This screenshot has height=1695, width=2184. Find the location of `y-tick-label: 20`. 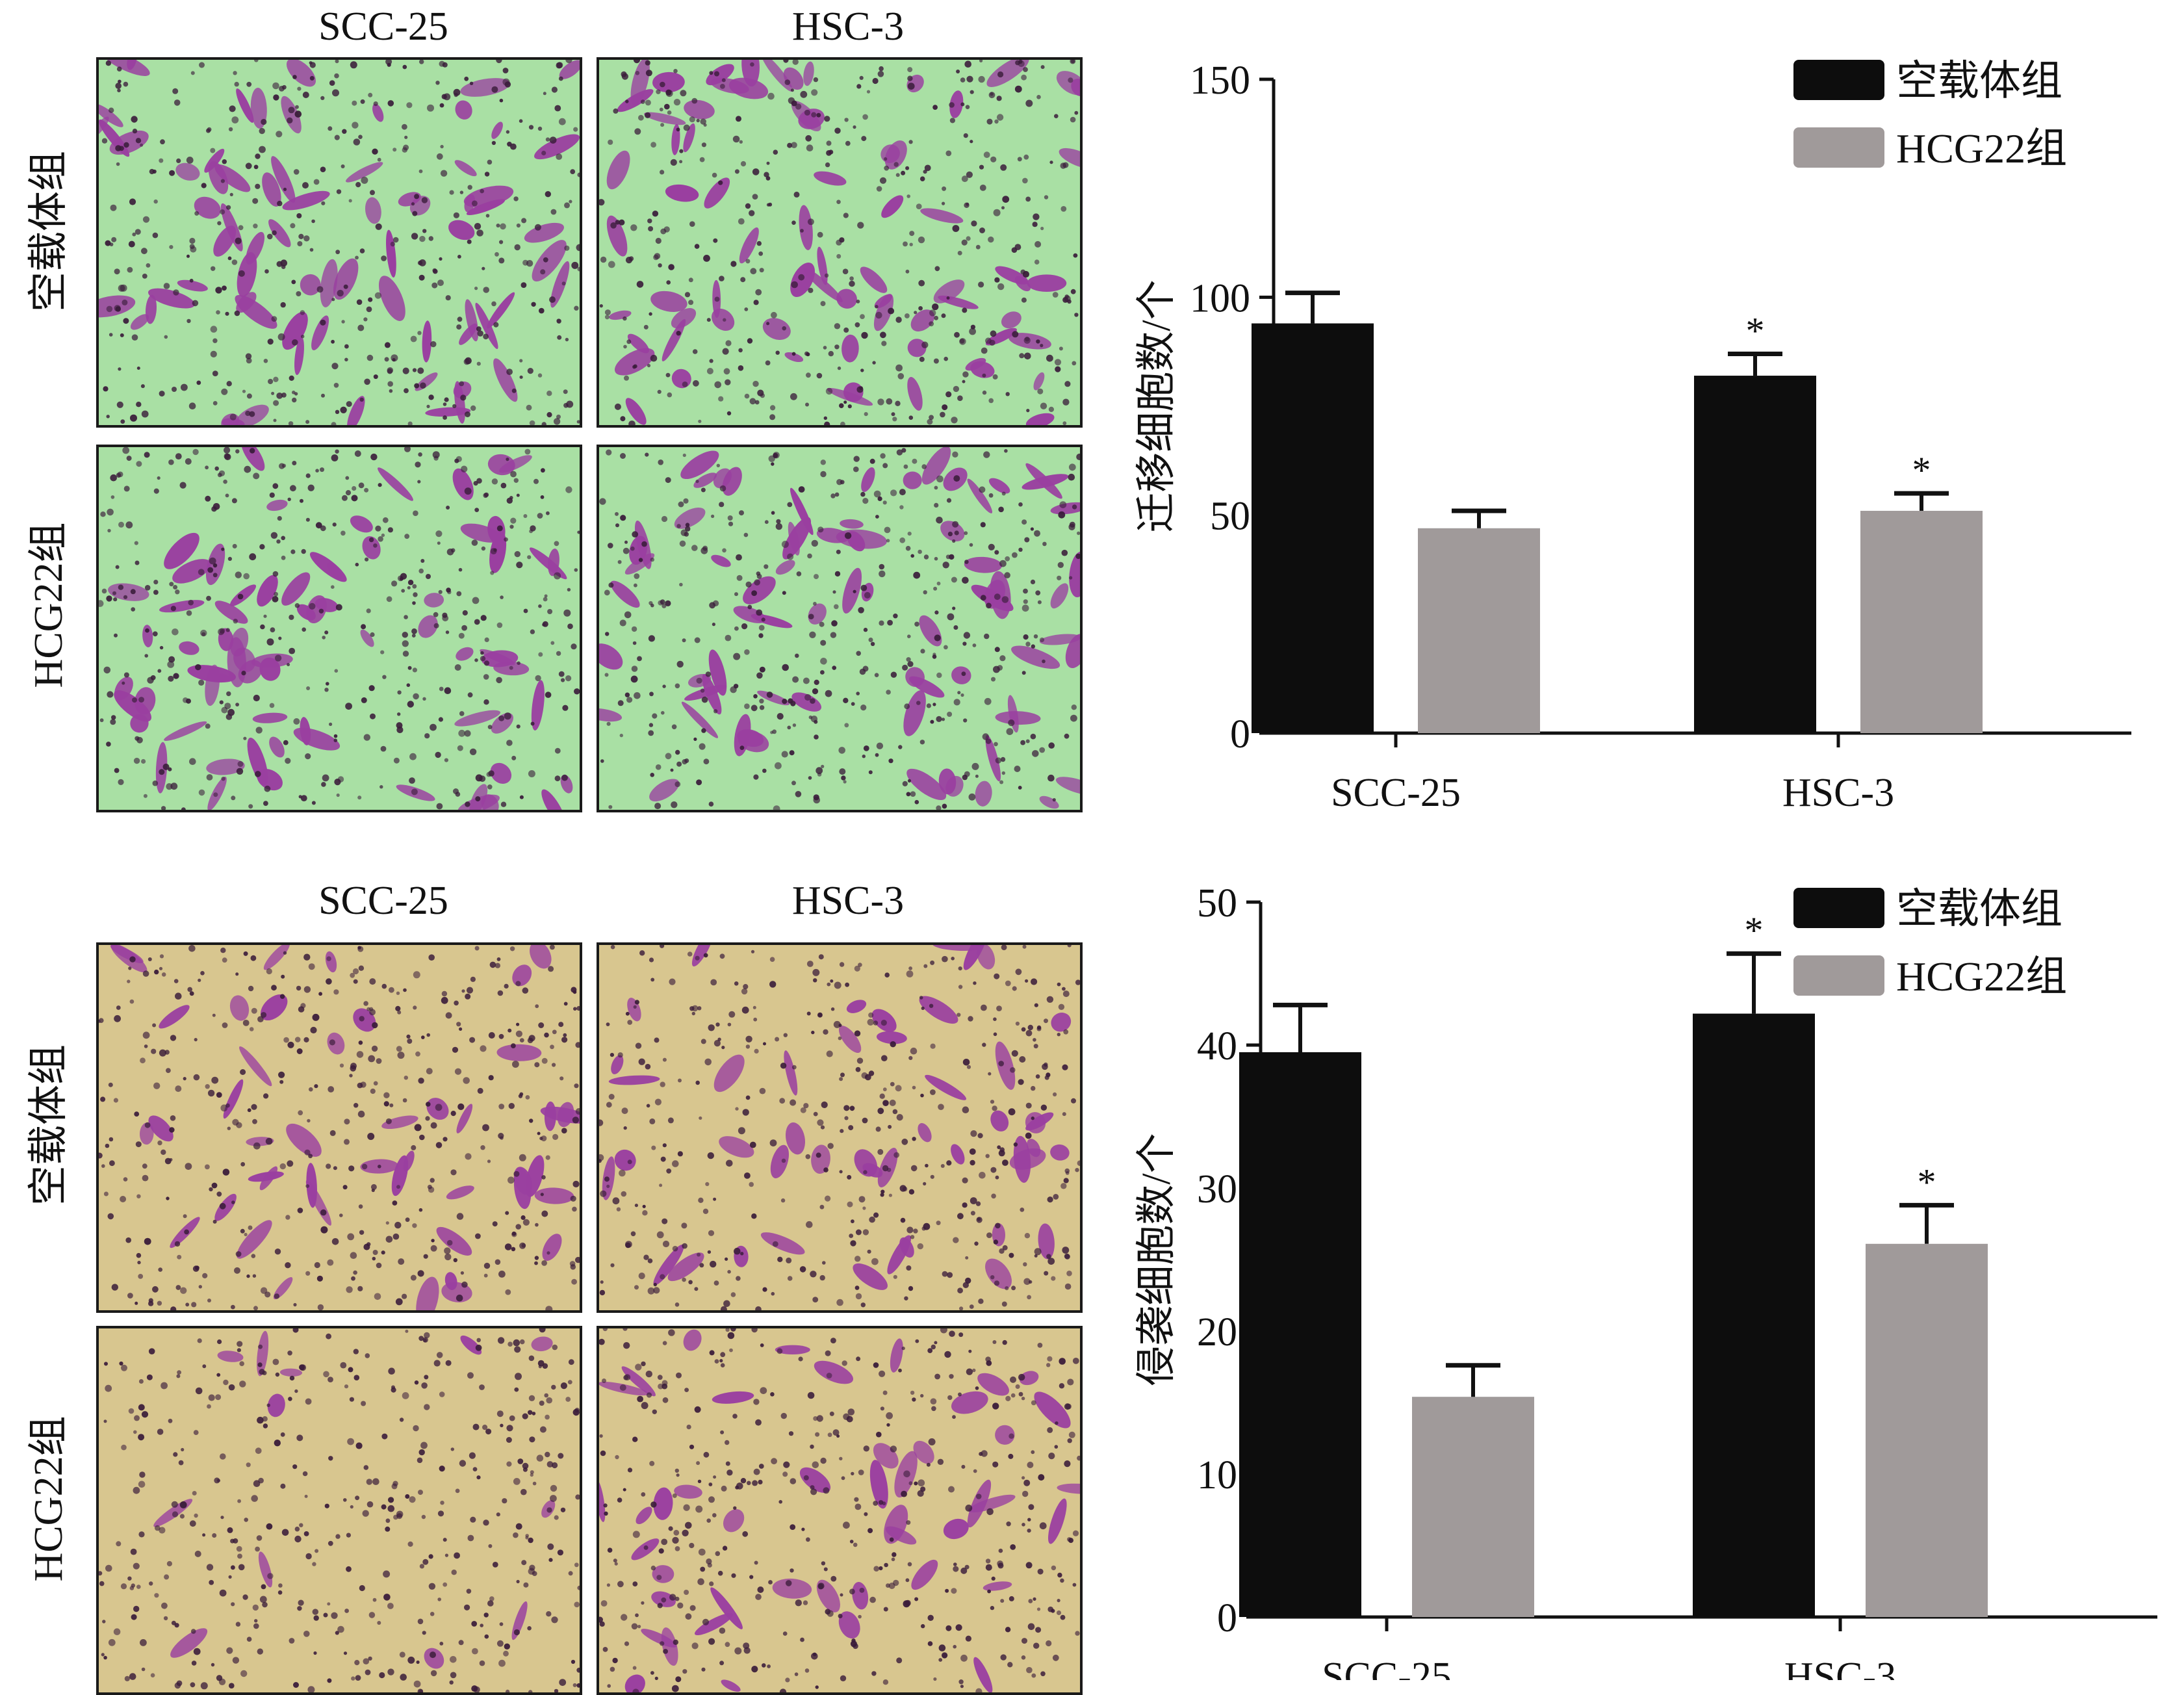

y-tick-label: 20 is located at coordinates (1217, 1332).